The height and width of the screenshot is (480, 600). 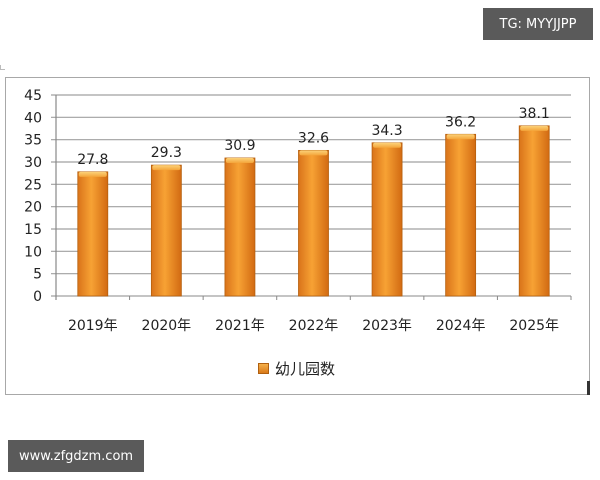 I want to click on legend: 幼儿园数, so click(x=296, y=368).